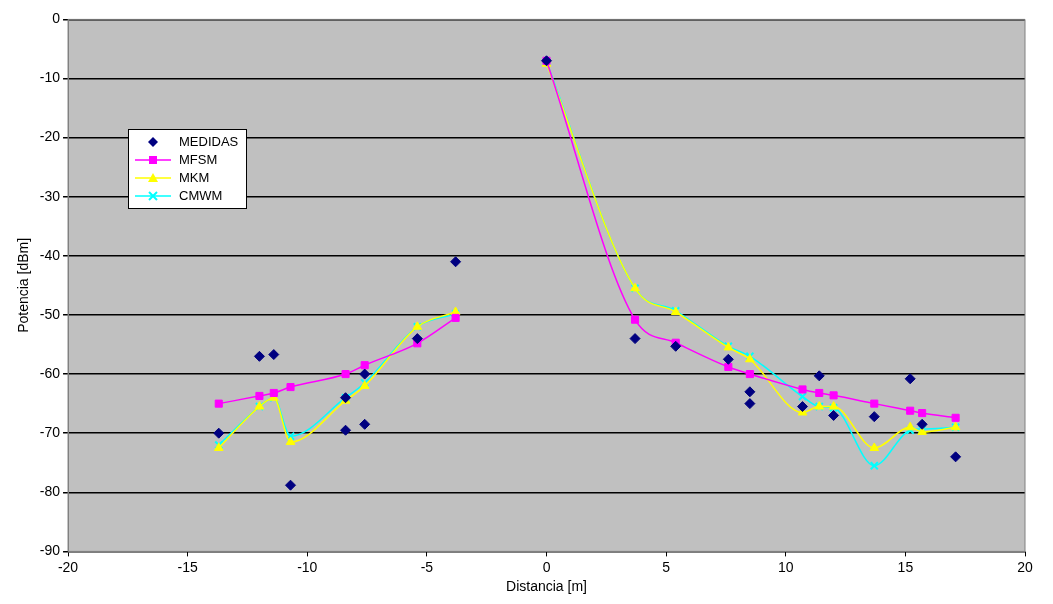  I want to click on y-tick-label: -90, so click(50, 550).